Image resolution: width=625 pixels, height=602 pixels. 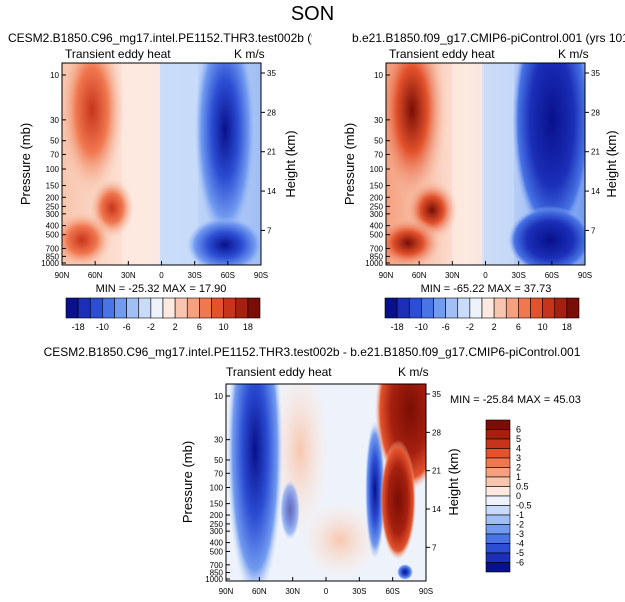 What do you see at coordinates (520, 525) in the screenshot?
I see `diff-colorbar-label: -2` at bounding box center [520, 525].